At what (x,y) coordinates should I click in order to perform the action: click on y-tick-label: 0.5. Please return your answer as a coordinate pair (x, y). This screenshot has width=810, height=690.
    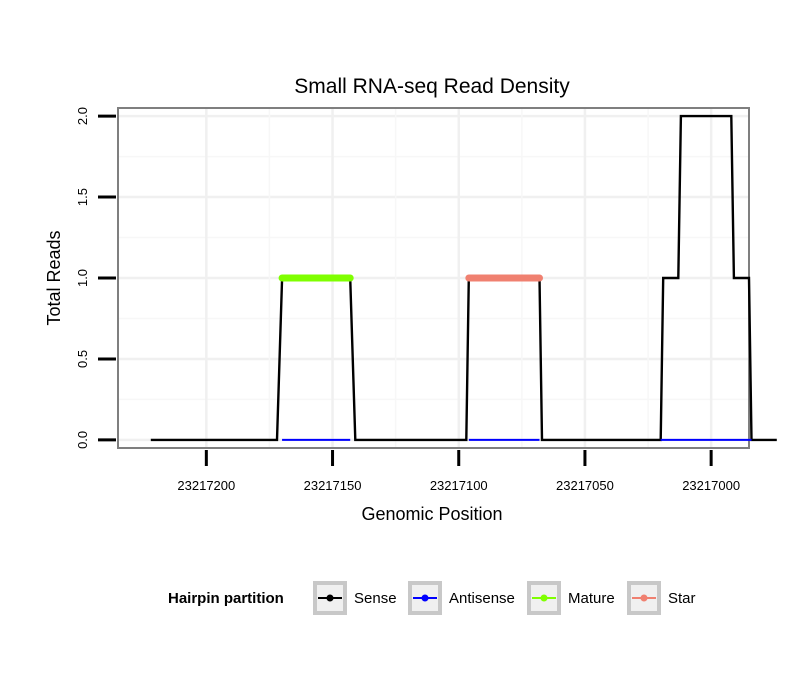
    Looking at the image, I should click on (82, 359).